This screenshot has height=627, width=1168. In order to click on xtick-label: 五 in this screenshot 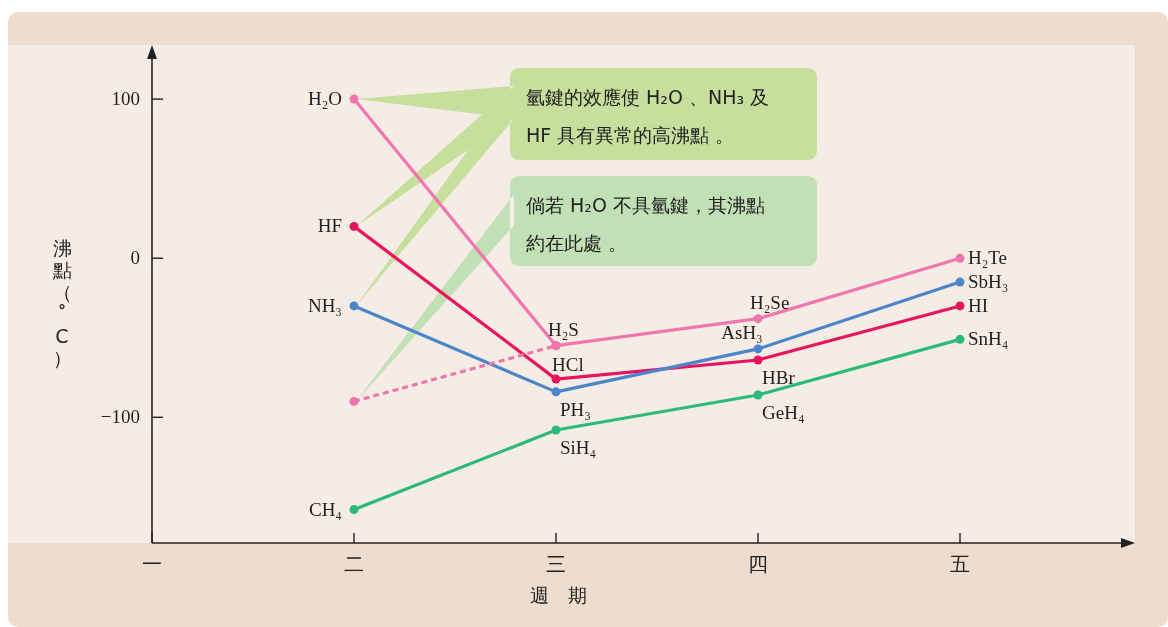, I will do `click(960, 564)`.